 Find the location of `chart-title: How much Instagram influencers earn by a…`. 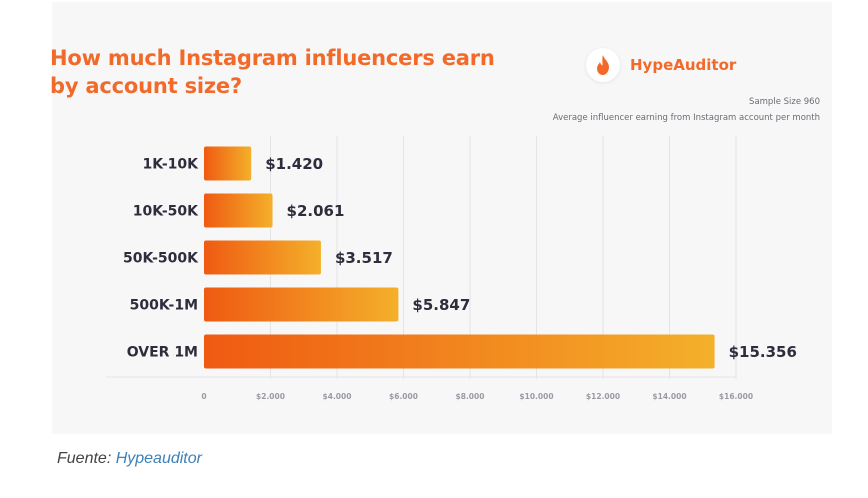

chart-title: How much Instagram influencers earn by a… is located at coordinates (272, 72).